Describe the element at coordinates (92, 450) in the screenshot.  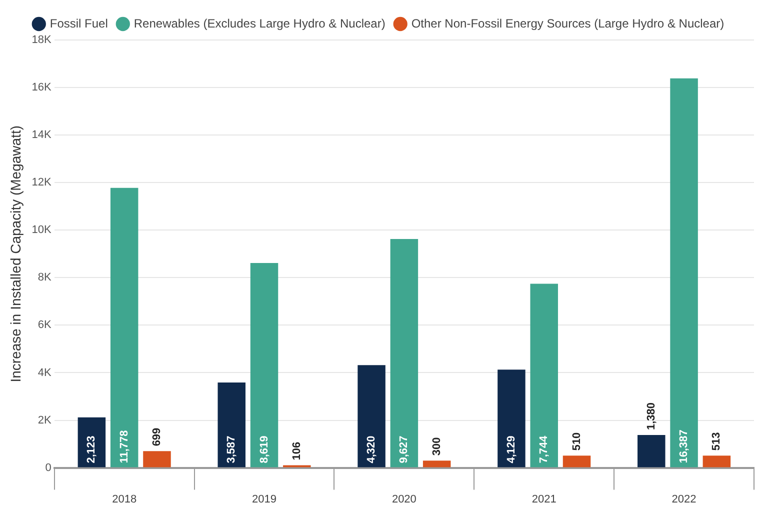
I see `data-label: 2,123` at that location.